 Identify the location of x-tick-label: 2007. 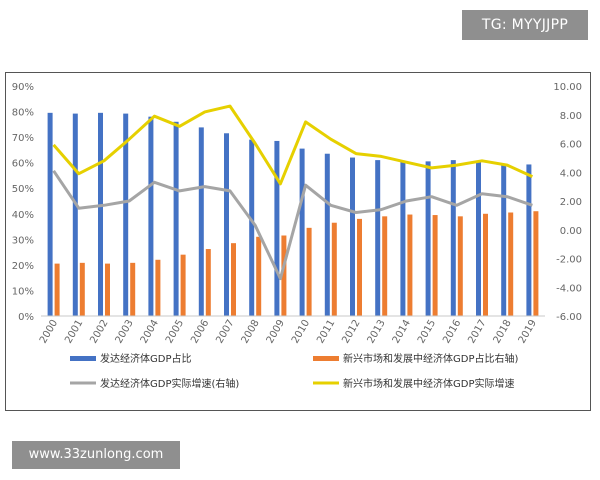
(225, 332).